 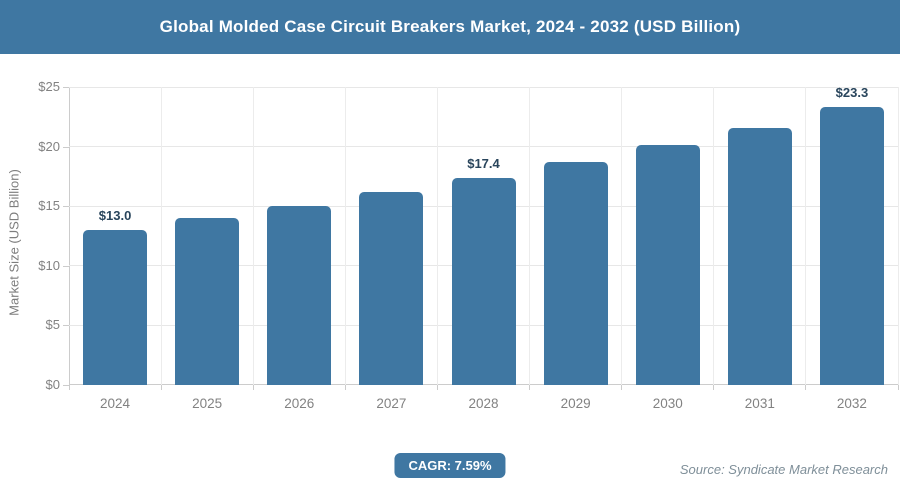 I want to click on x-tick-label-2029: 2029, so click(x=575, y=403).